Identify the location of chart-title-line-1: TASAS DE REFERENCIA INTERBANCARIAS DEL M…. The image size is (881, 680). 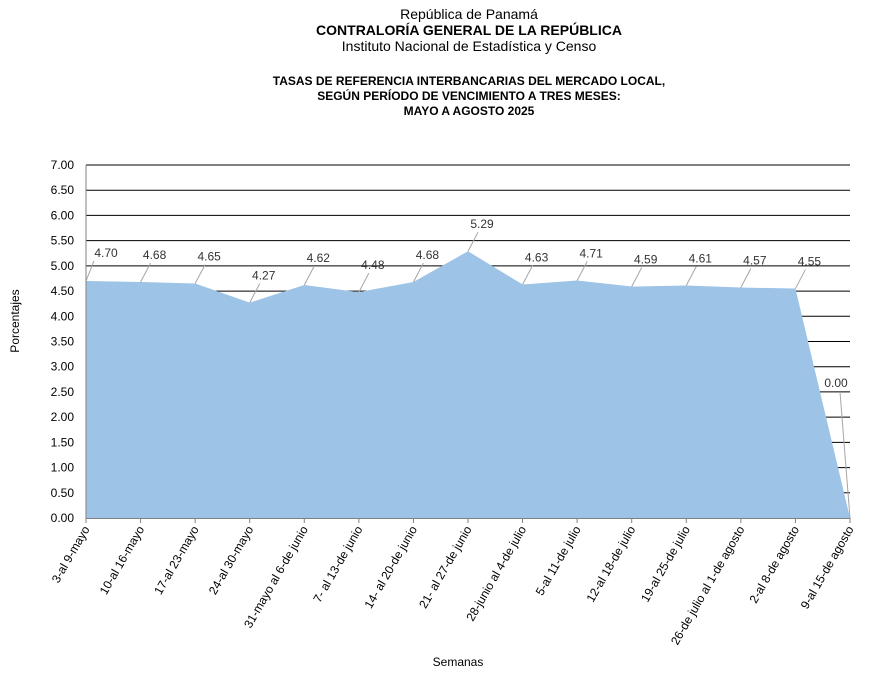
(469, 81).